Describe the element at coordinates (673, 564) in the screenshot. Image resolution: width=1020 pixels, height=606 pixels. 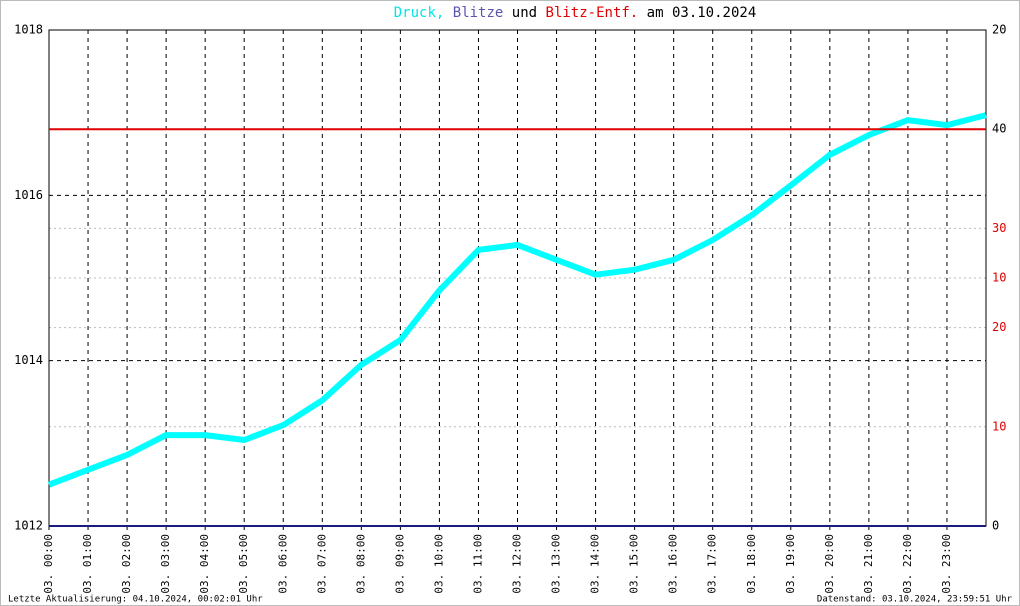
I see `x-tick-label: 03. 16:00` at that location.